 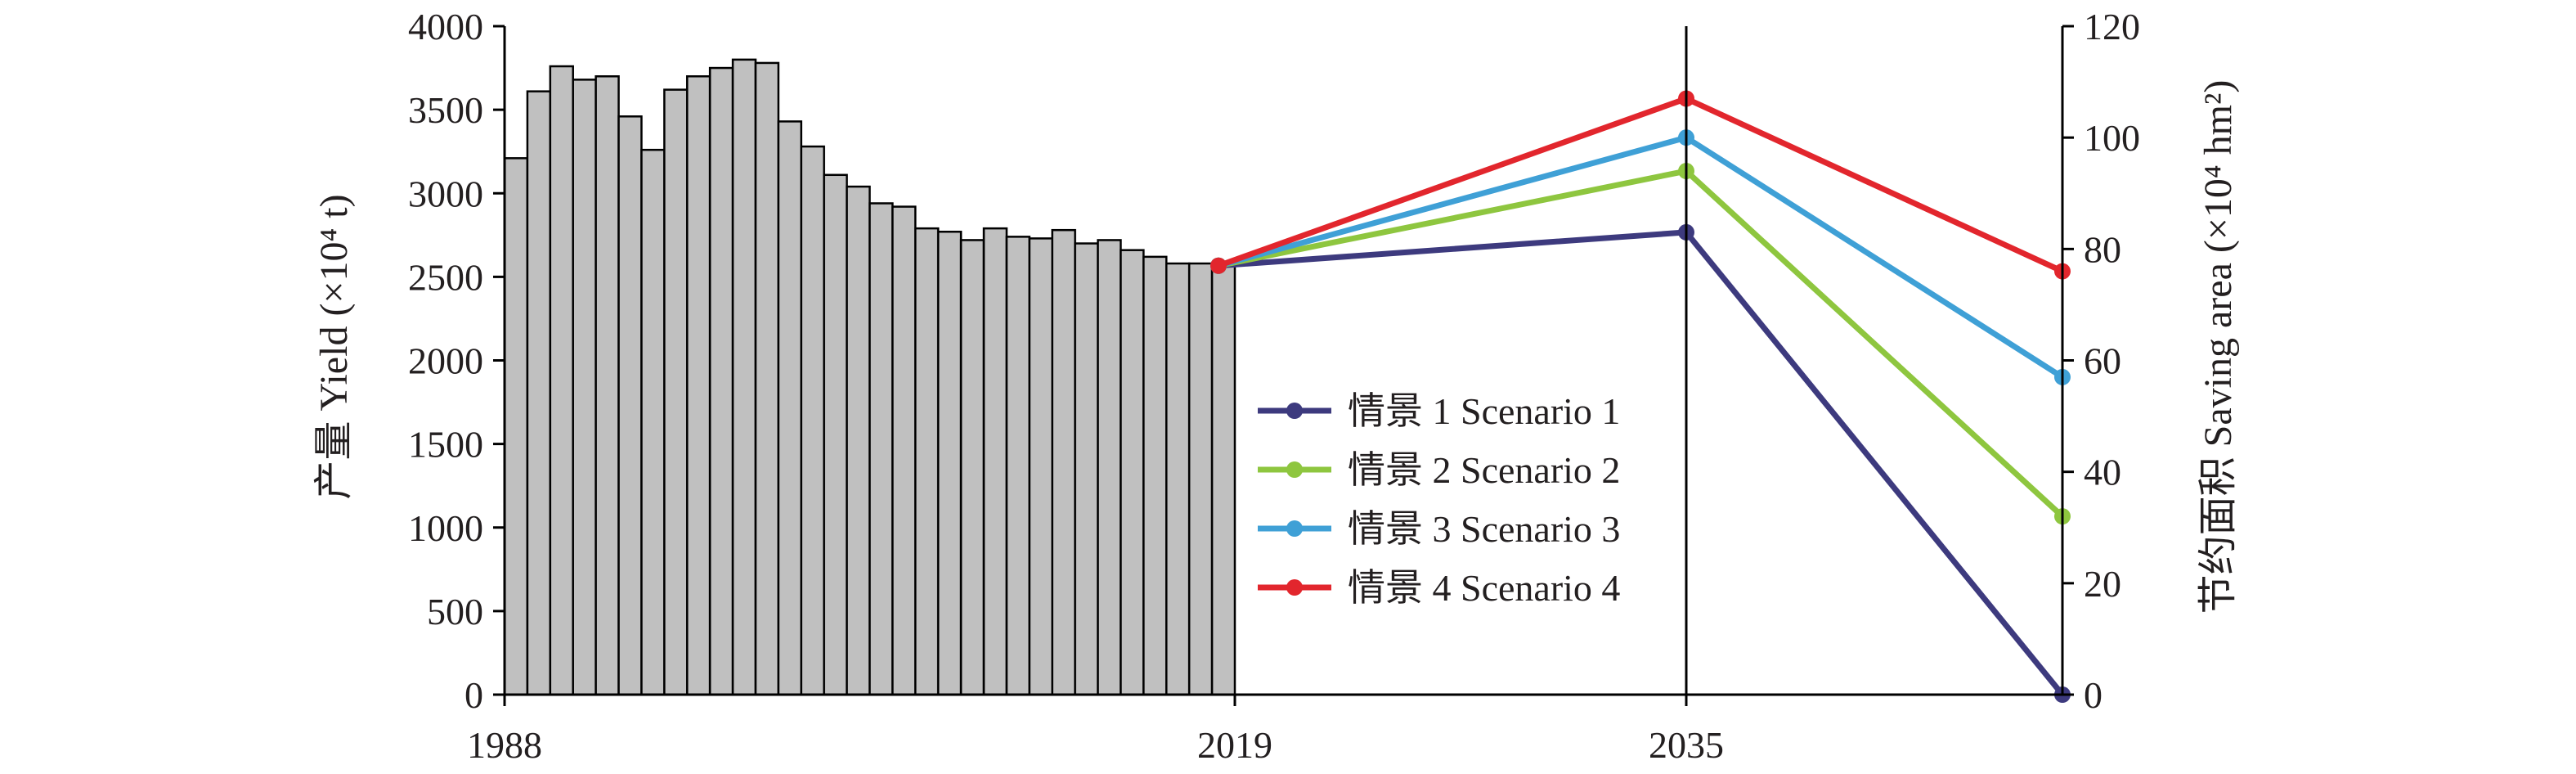 What do you see at coordinates (445, 445) in the screenshot?
I see `left-tick-label: 1500` at bounding box center [445, 445].